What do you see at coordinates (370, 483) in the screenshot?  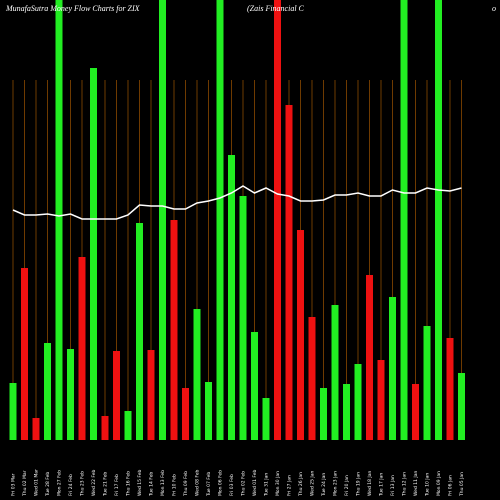 I see `x-tick-label: Wed 18 Jan` at bounding box center [370, 483].